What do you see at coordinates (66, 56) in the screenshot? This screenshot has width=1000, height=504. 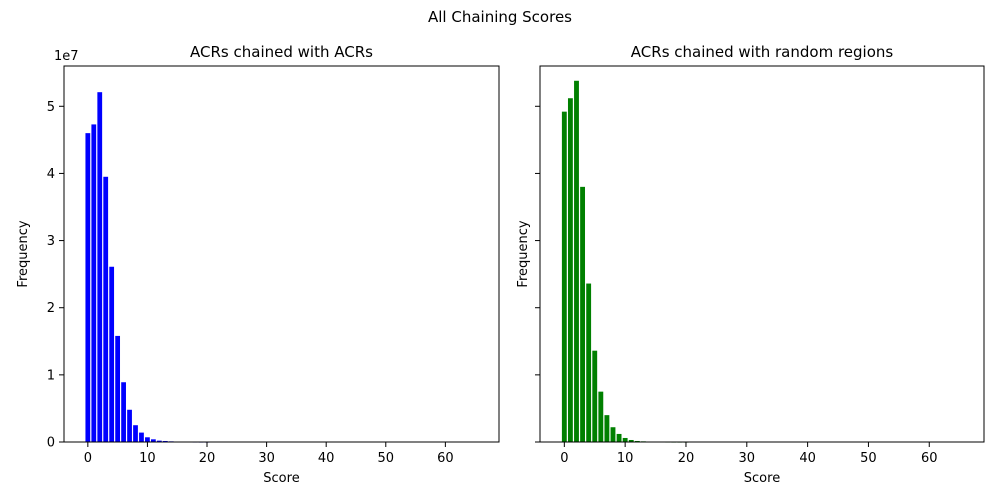 I see `y-scale-label: 1e7` at bounding box center [66, 56].